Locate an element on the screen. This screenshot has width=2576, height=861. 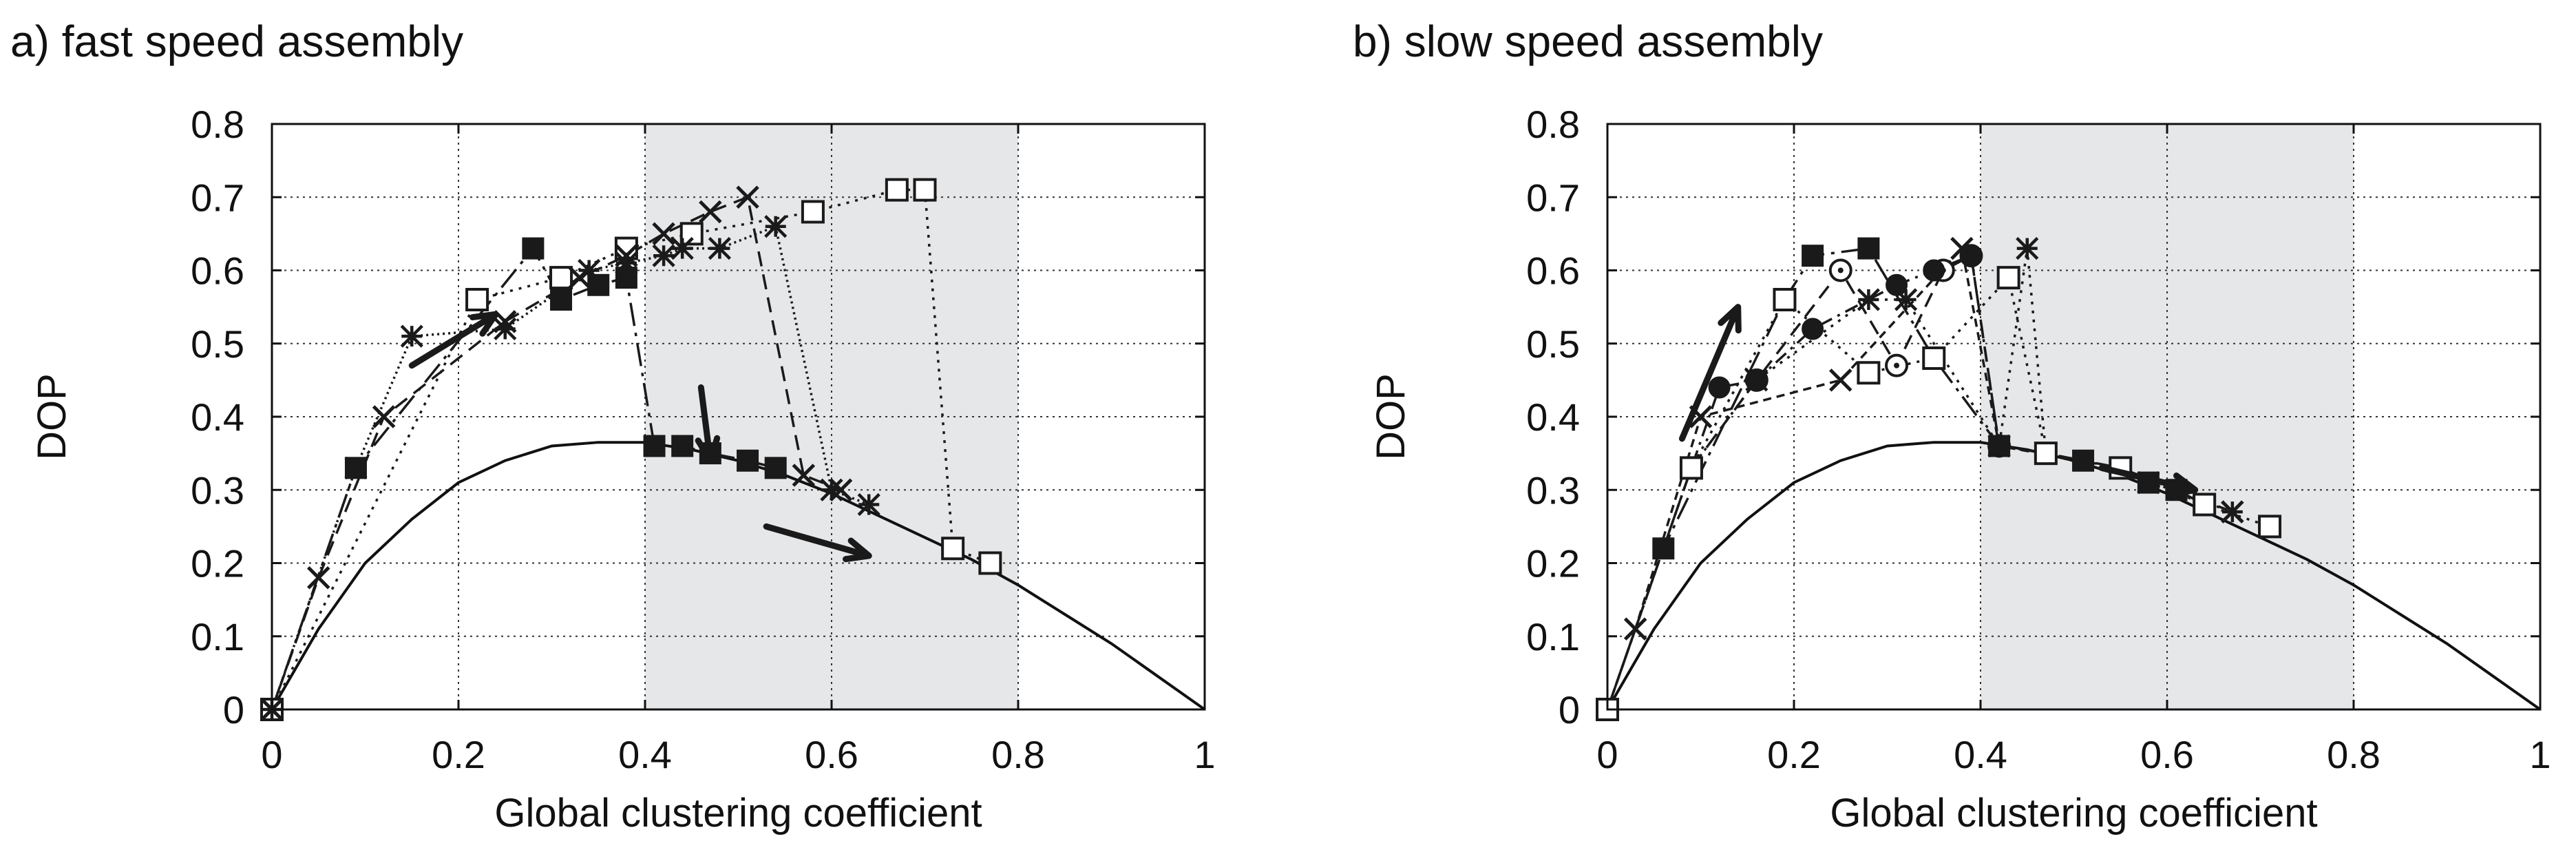
panel-a-x-tick-label-2: 0.4 is located at coordinates (645, 754).